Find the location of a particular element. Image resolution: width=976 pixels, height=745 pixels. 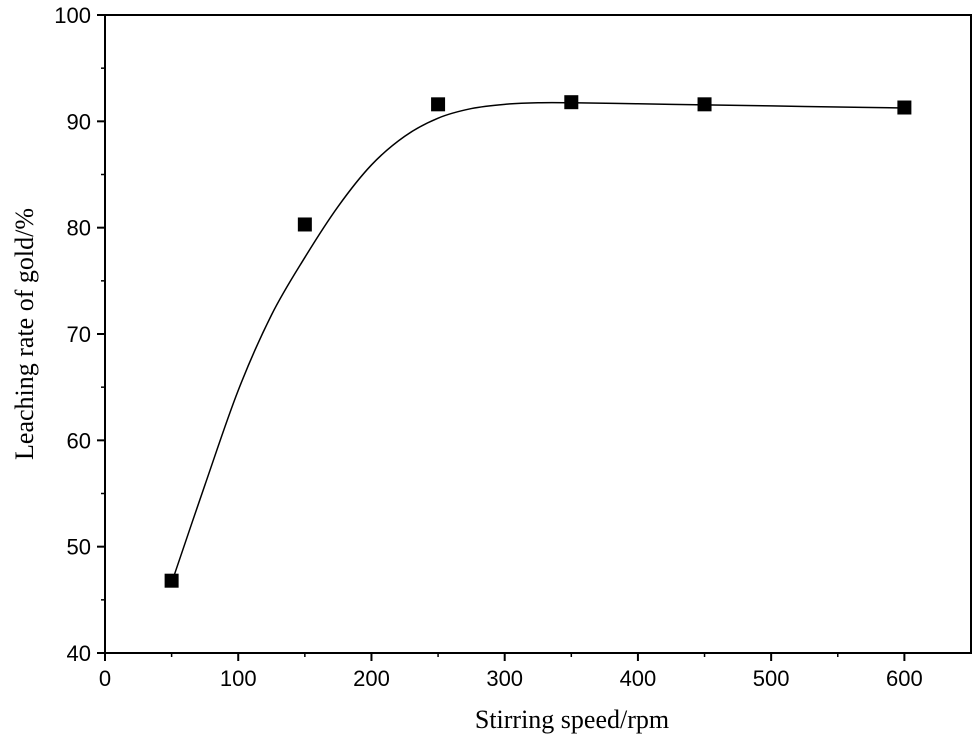

y-axis-ticks: 40 50 60 70 80 90 100 is located at coordinates (79, 334).